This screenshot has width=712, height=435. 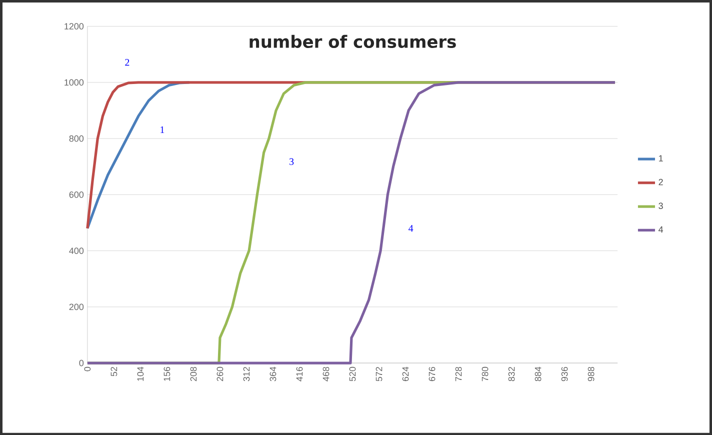 What do you see at coordinates (74, 26) in the screenshot?
I see `y-tick-label: 1200` at bounding box center [74, 26].